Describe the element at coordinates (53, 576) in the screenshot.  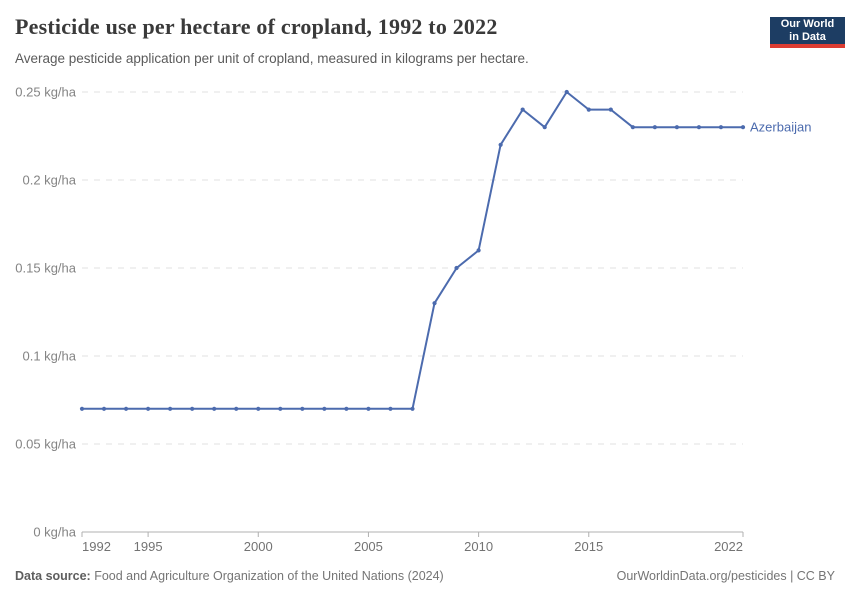
I see `data-source-label: Data source:` at that location.